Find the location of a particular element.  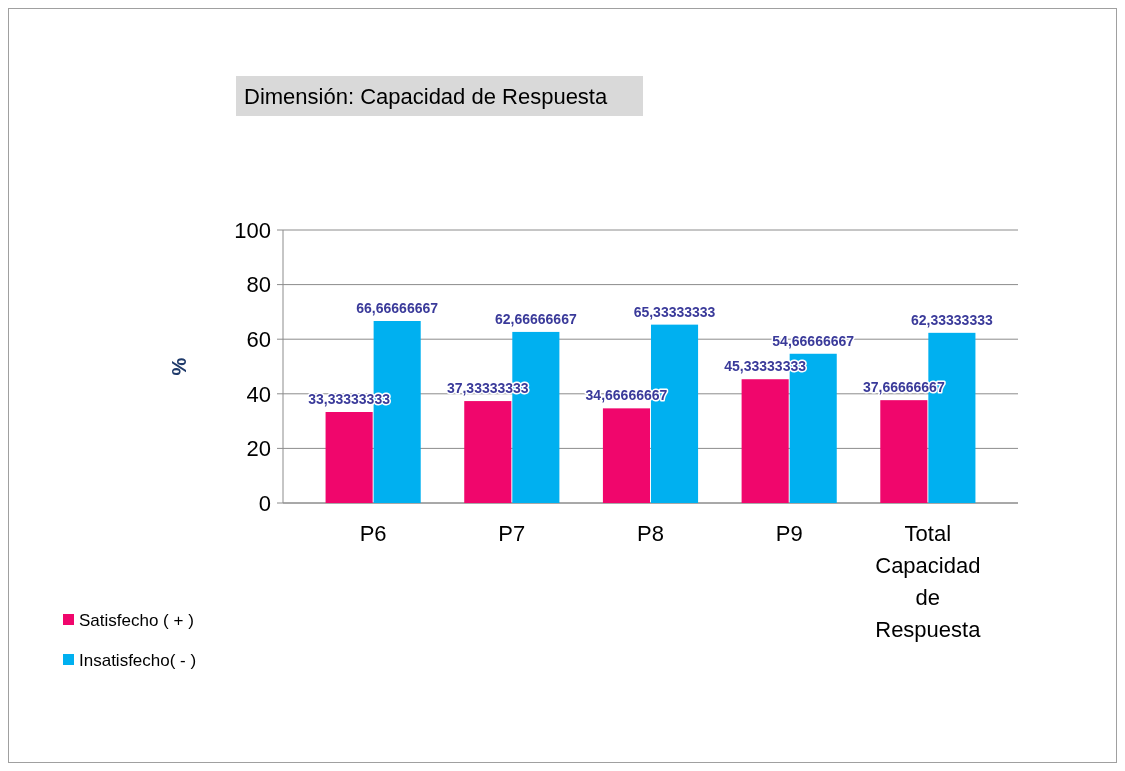

data-label: 66,66666667 is located at coordinates (397, 308).